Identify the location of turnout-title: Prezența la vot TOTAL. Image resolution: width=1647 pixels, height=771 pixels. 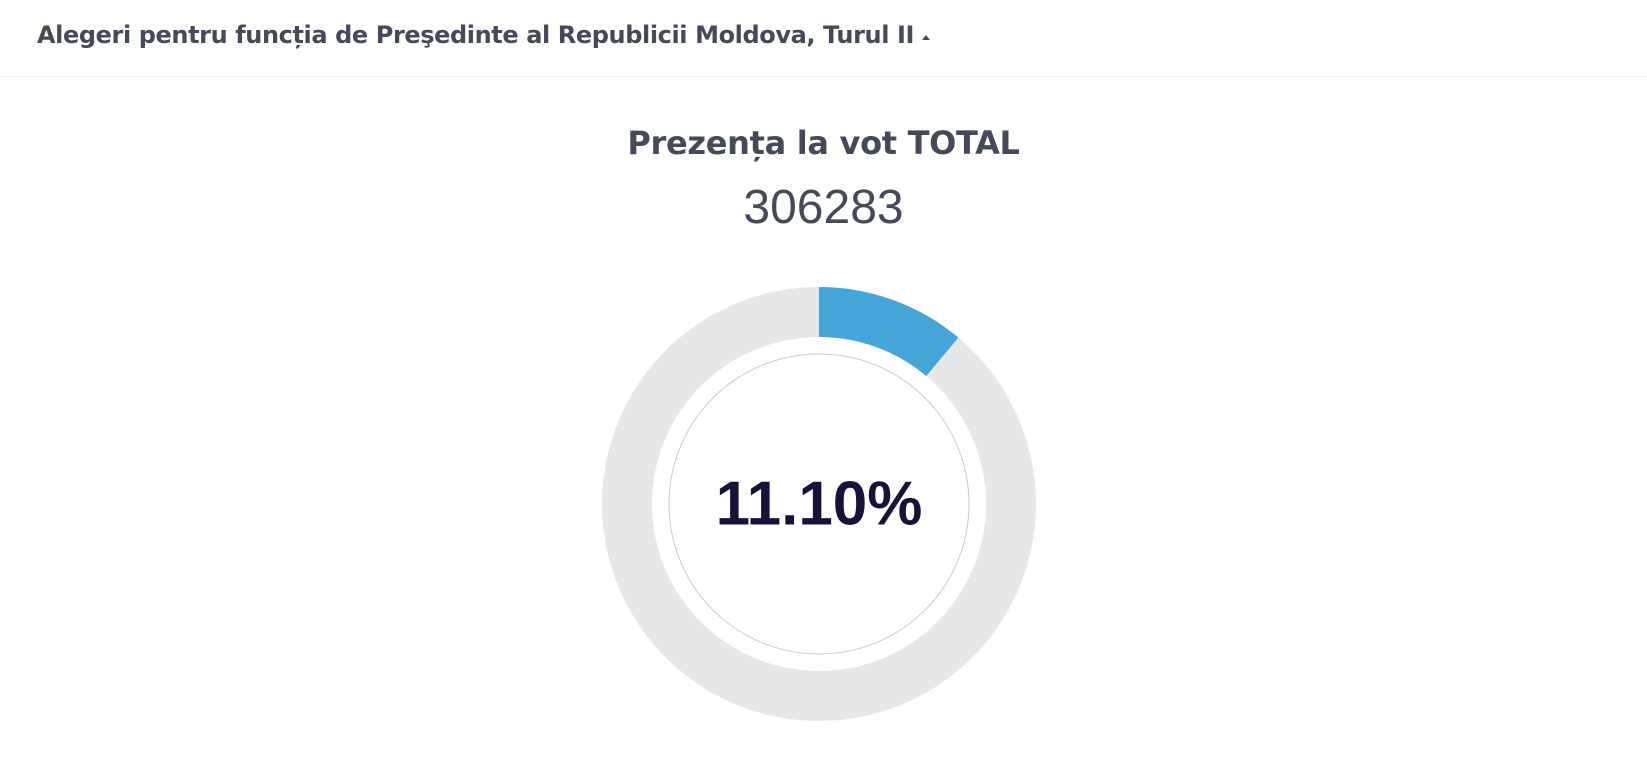
(823, 143).